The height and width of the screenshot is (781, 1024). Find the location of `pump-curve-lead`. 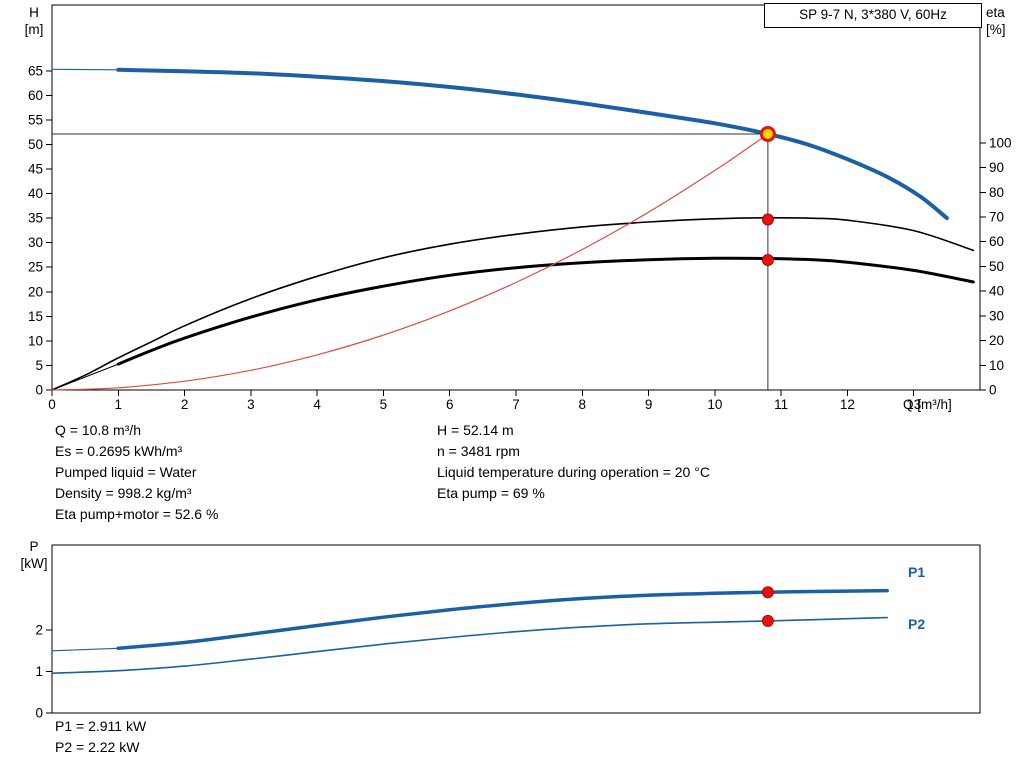

pump-curve-lead is located at coordinates (85, 69).